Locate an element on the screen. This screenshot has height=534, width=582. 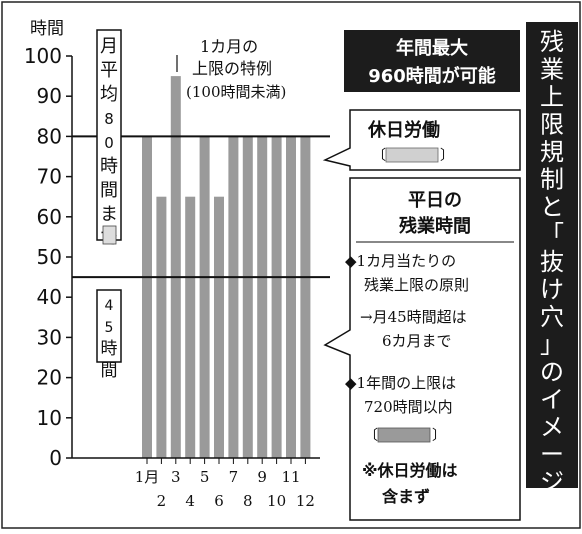
x-tick-label: 7 is located at coordinates (234, 477).